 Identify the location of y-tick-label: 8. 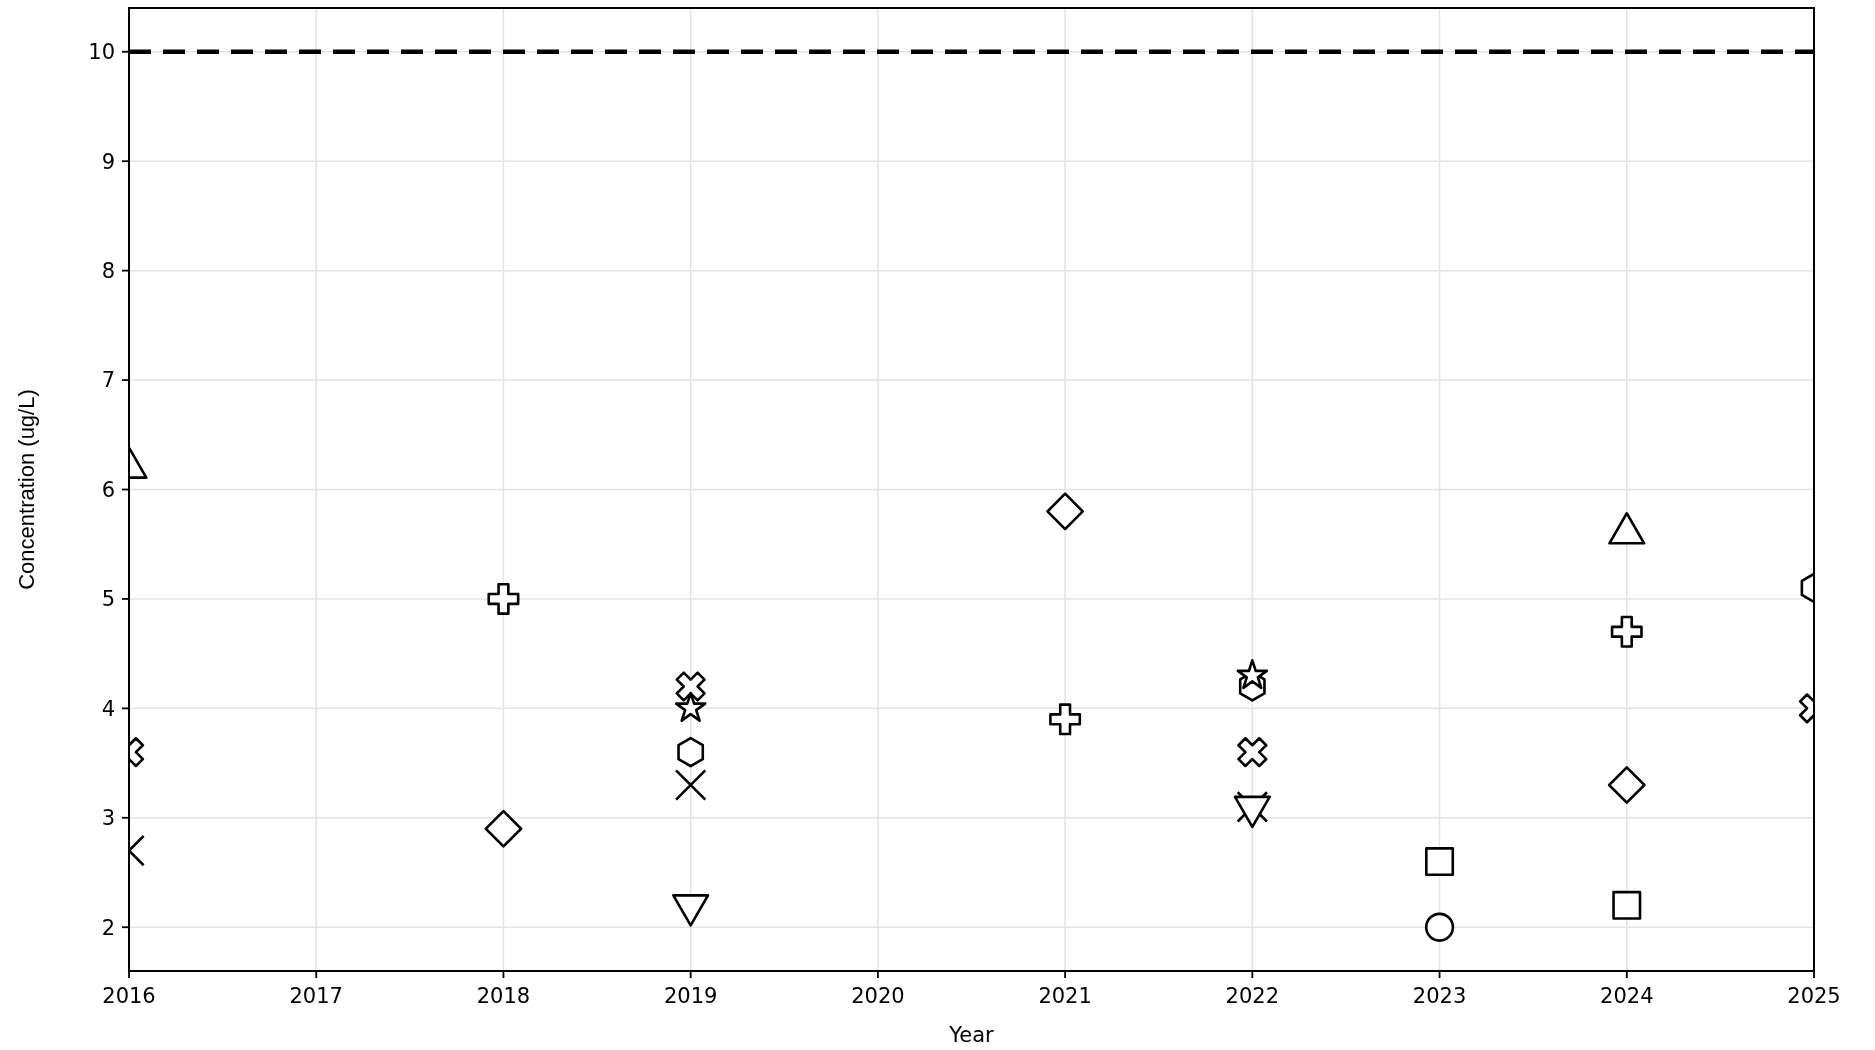
(108, 270).